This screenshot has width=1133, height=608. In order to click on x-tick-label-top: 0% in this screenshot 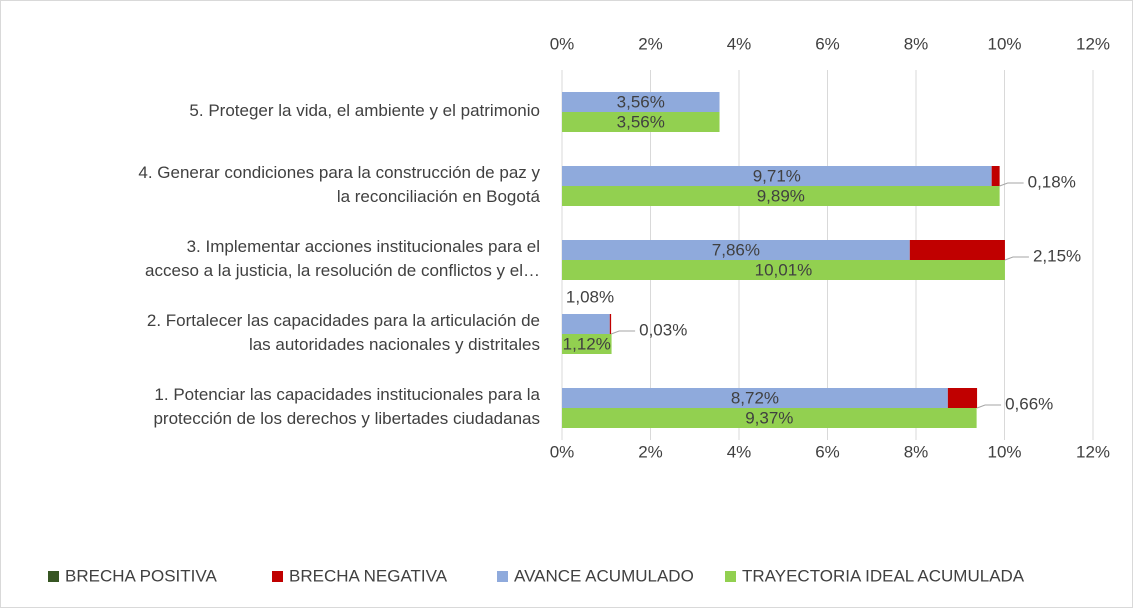, I will do `click(562, 43)`.